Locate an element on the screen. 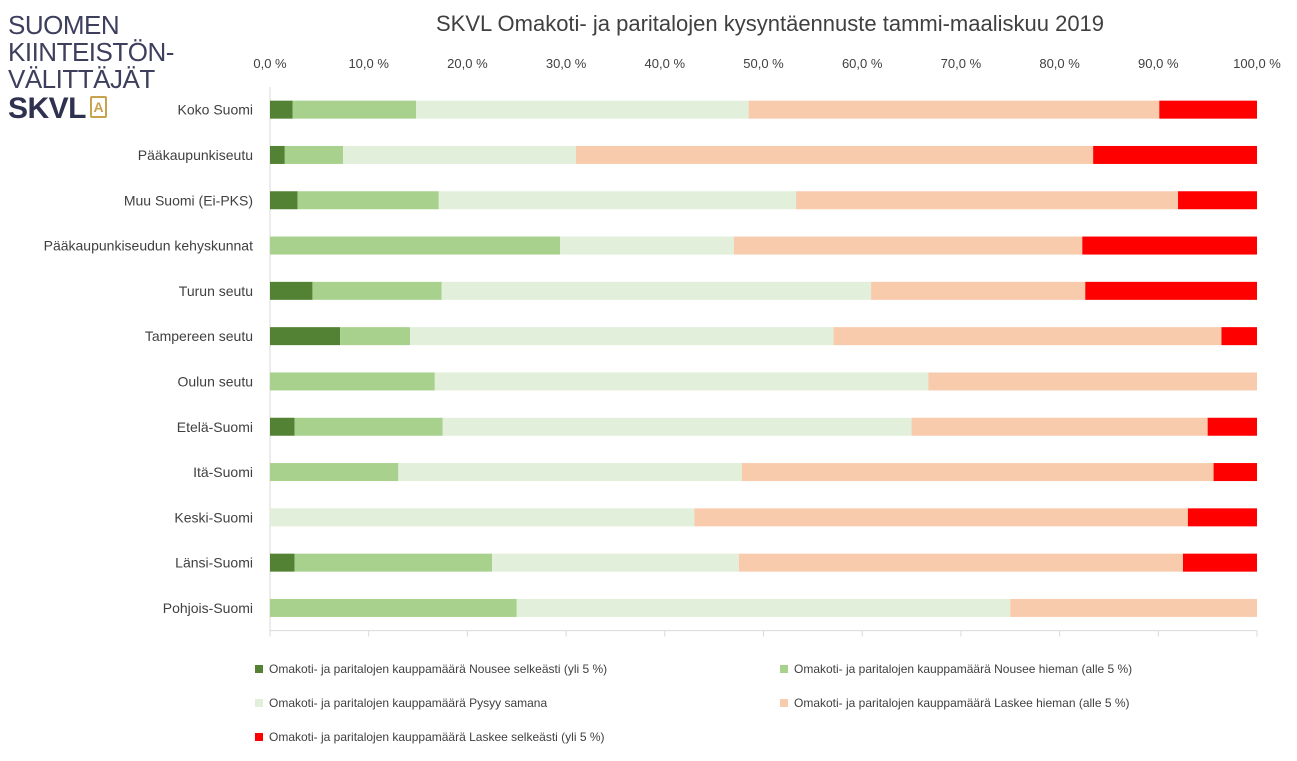  category-label: Pääkaupunkiseudun kehyskunnat is located at coordinates (148, 246).